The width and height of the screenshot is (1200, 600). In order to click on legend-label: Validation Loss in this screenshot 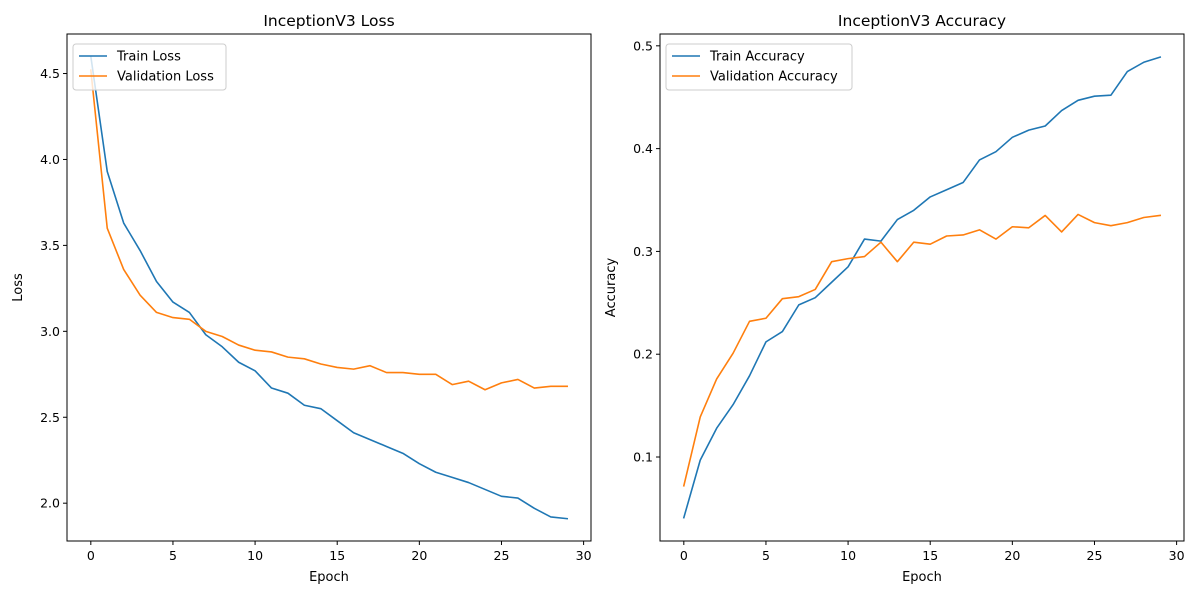, I will do `click(165, 77)`.